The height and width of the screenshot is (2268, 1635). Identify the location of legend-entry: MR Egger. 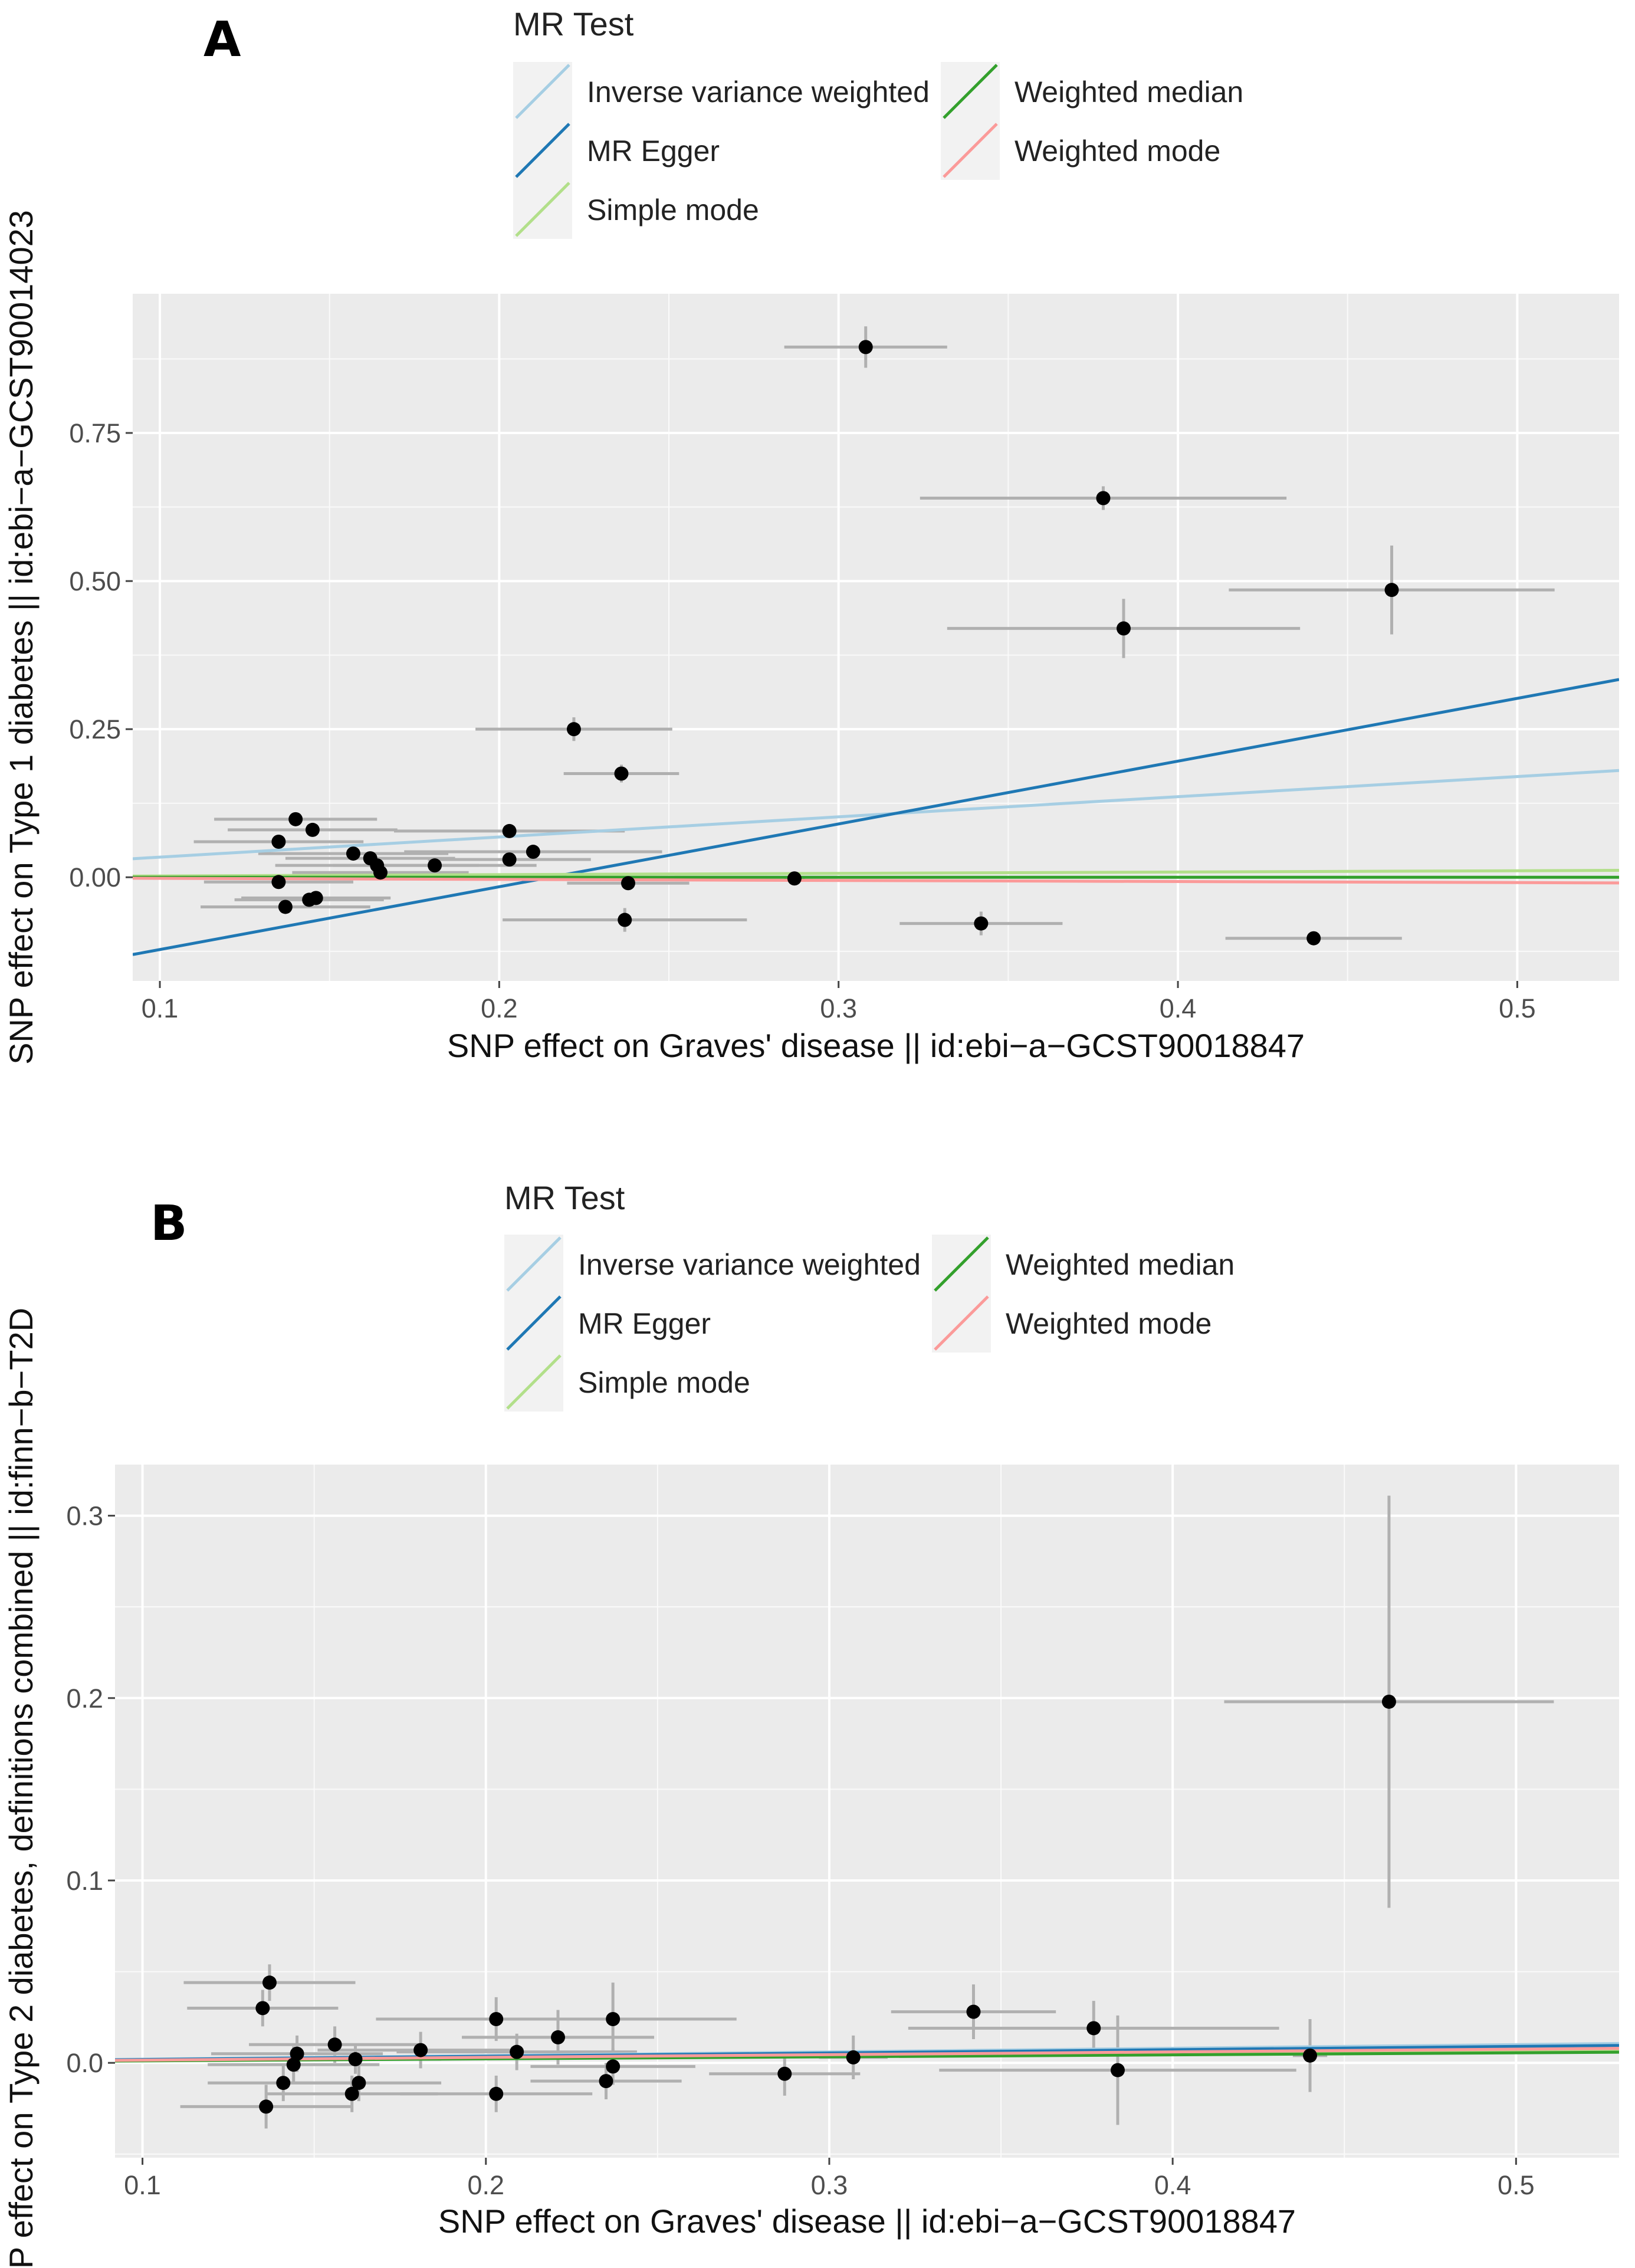
(607, 1323).